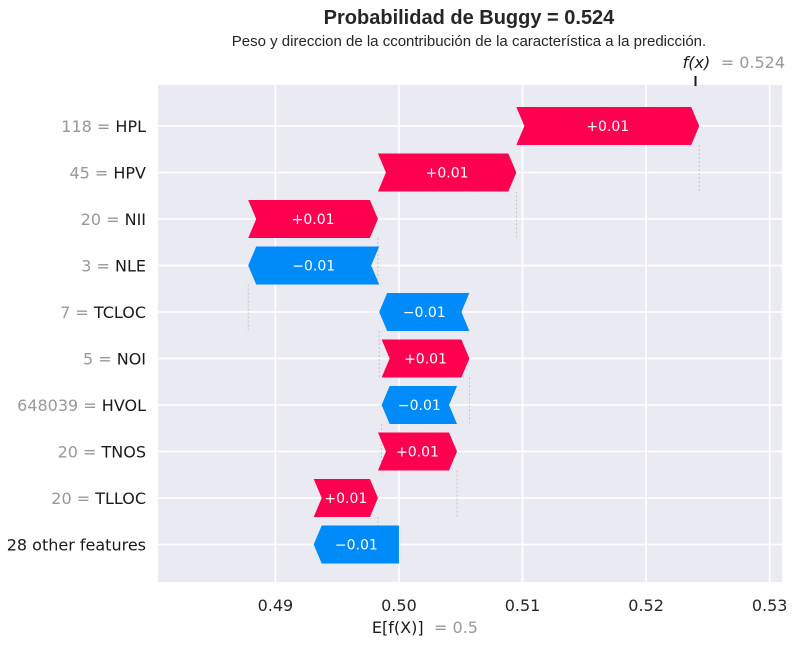 The image size is (799, 646). I want to click on feature-name: HPL, so click(130, 126).